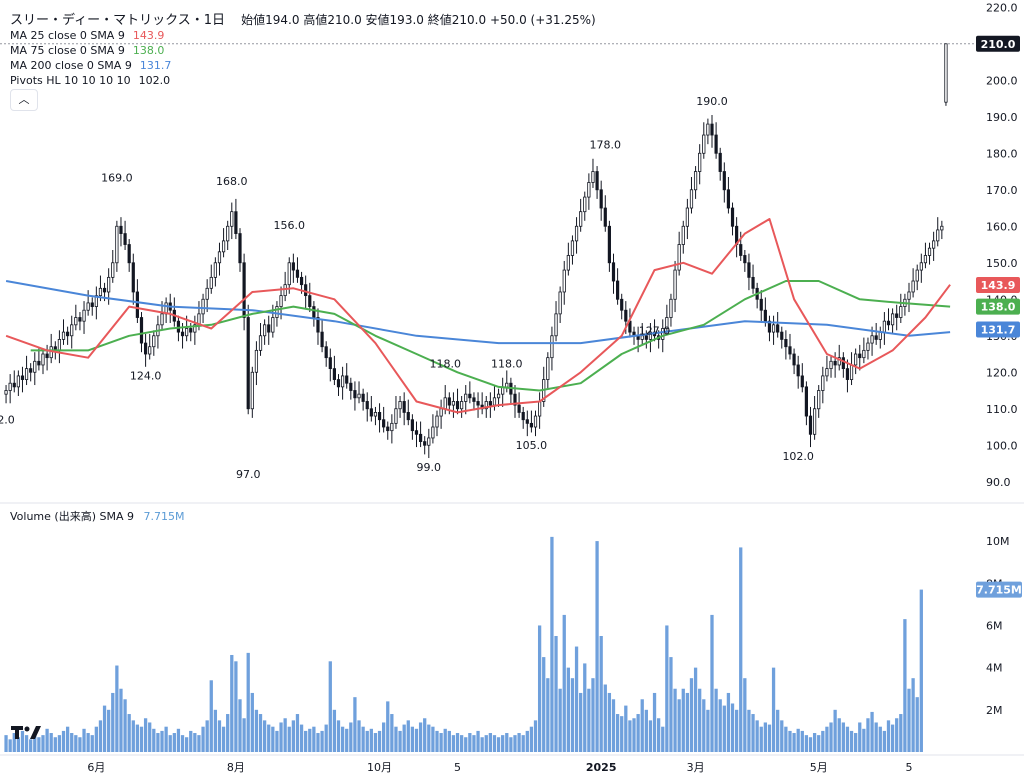 The height and width of the screenshot is (783, 1024). Describe the element at coordinates (27, 732) in the screenshot. I see `tradingview-logo-icon` at that location.